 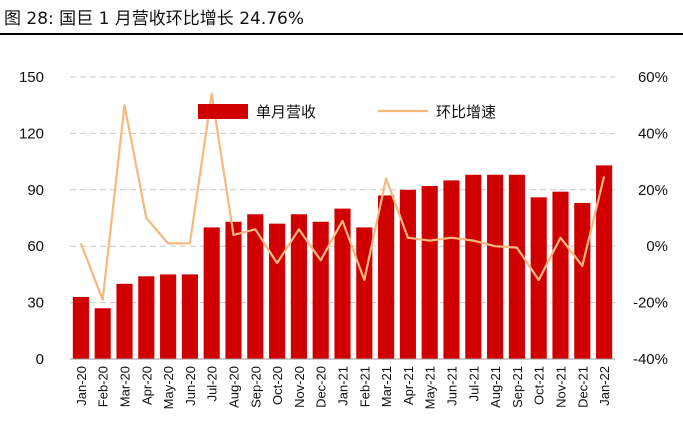 What do you see at coordinates (430, 387) in the screenshot?
I see `x-tick-label: May-21` at bounding box center [430, 387].